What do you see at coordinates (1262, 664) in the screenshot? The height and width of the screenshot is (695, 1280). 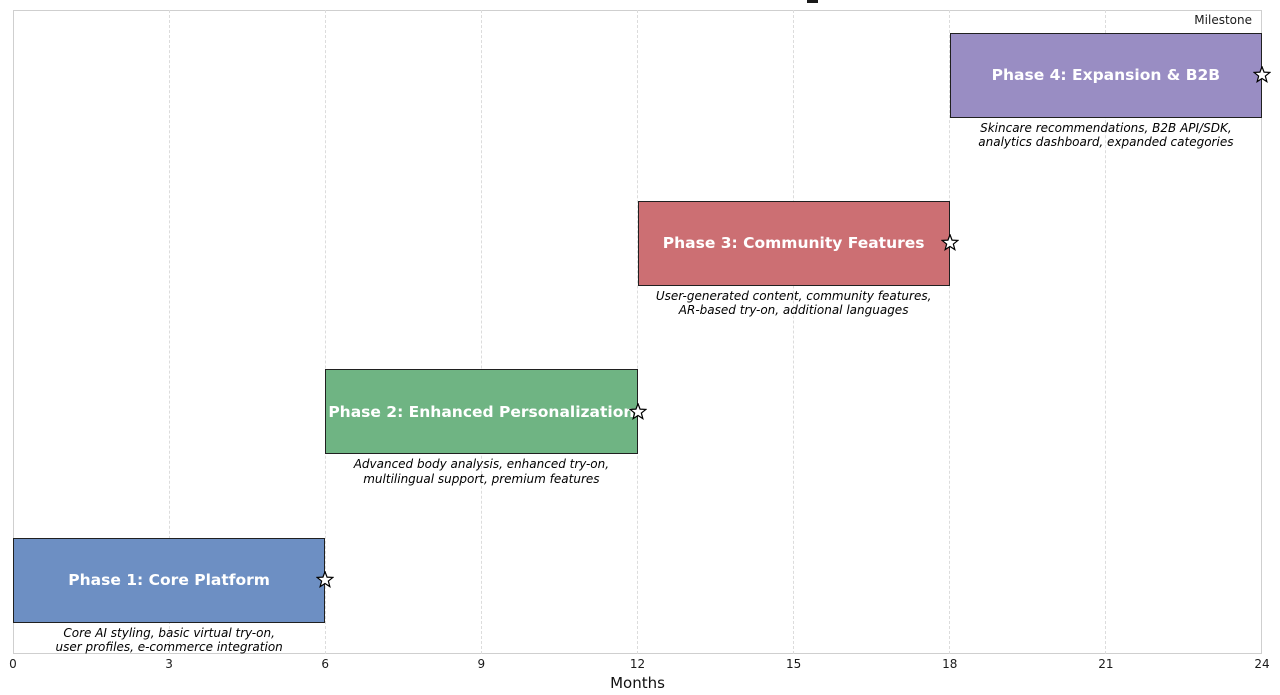 I see `x-tick-label-24: 24` at bounding box center [1262, 664].